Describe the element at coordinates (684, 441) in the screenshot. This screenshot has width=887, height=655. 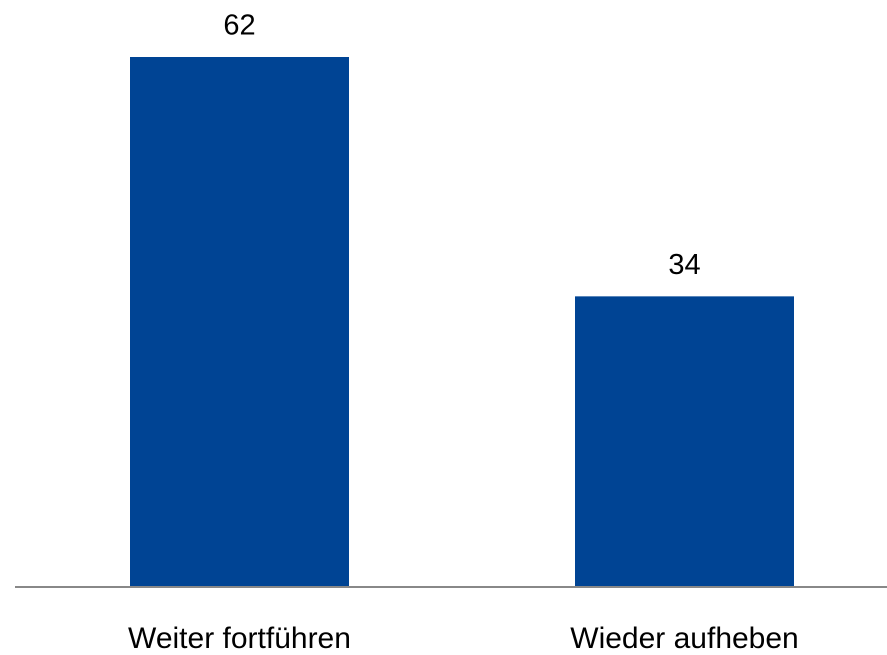
I see `bar` at that location.